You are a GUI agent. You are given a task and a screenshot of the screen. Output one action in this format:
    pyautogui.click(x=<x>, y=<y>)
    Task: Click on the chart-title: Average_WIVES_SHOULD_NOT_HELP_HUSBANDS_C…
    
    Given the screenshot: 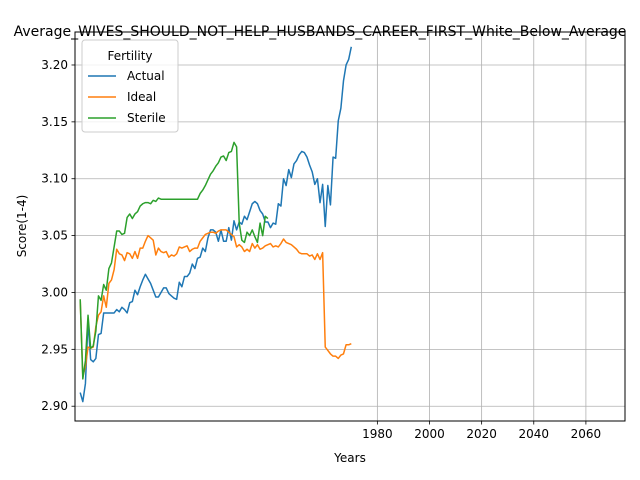 What is the action you would take?
    pyautogui.click(x=320, y=32)
    